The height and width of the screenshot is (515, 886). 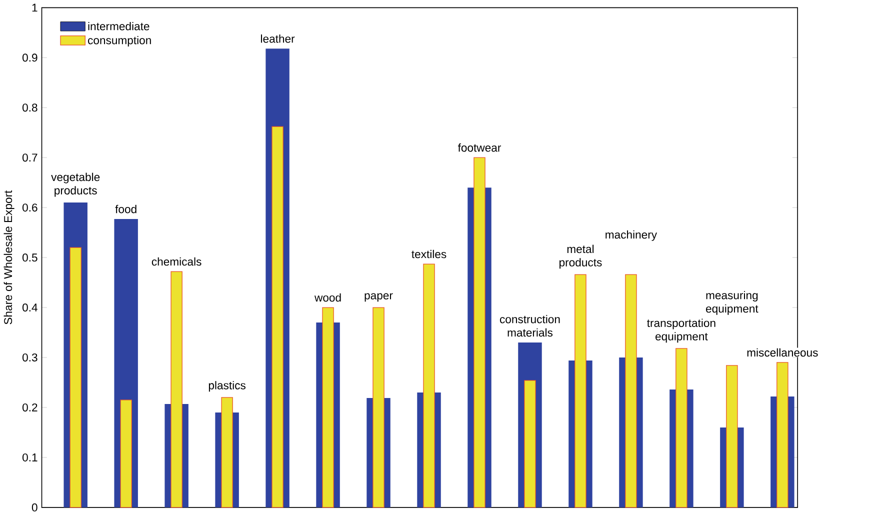 I want to click on x-tick-label: textiles, so click(x=429, y=254).